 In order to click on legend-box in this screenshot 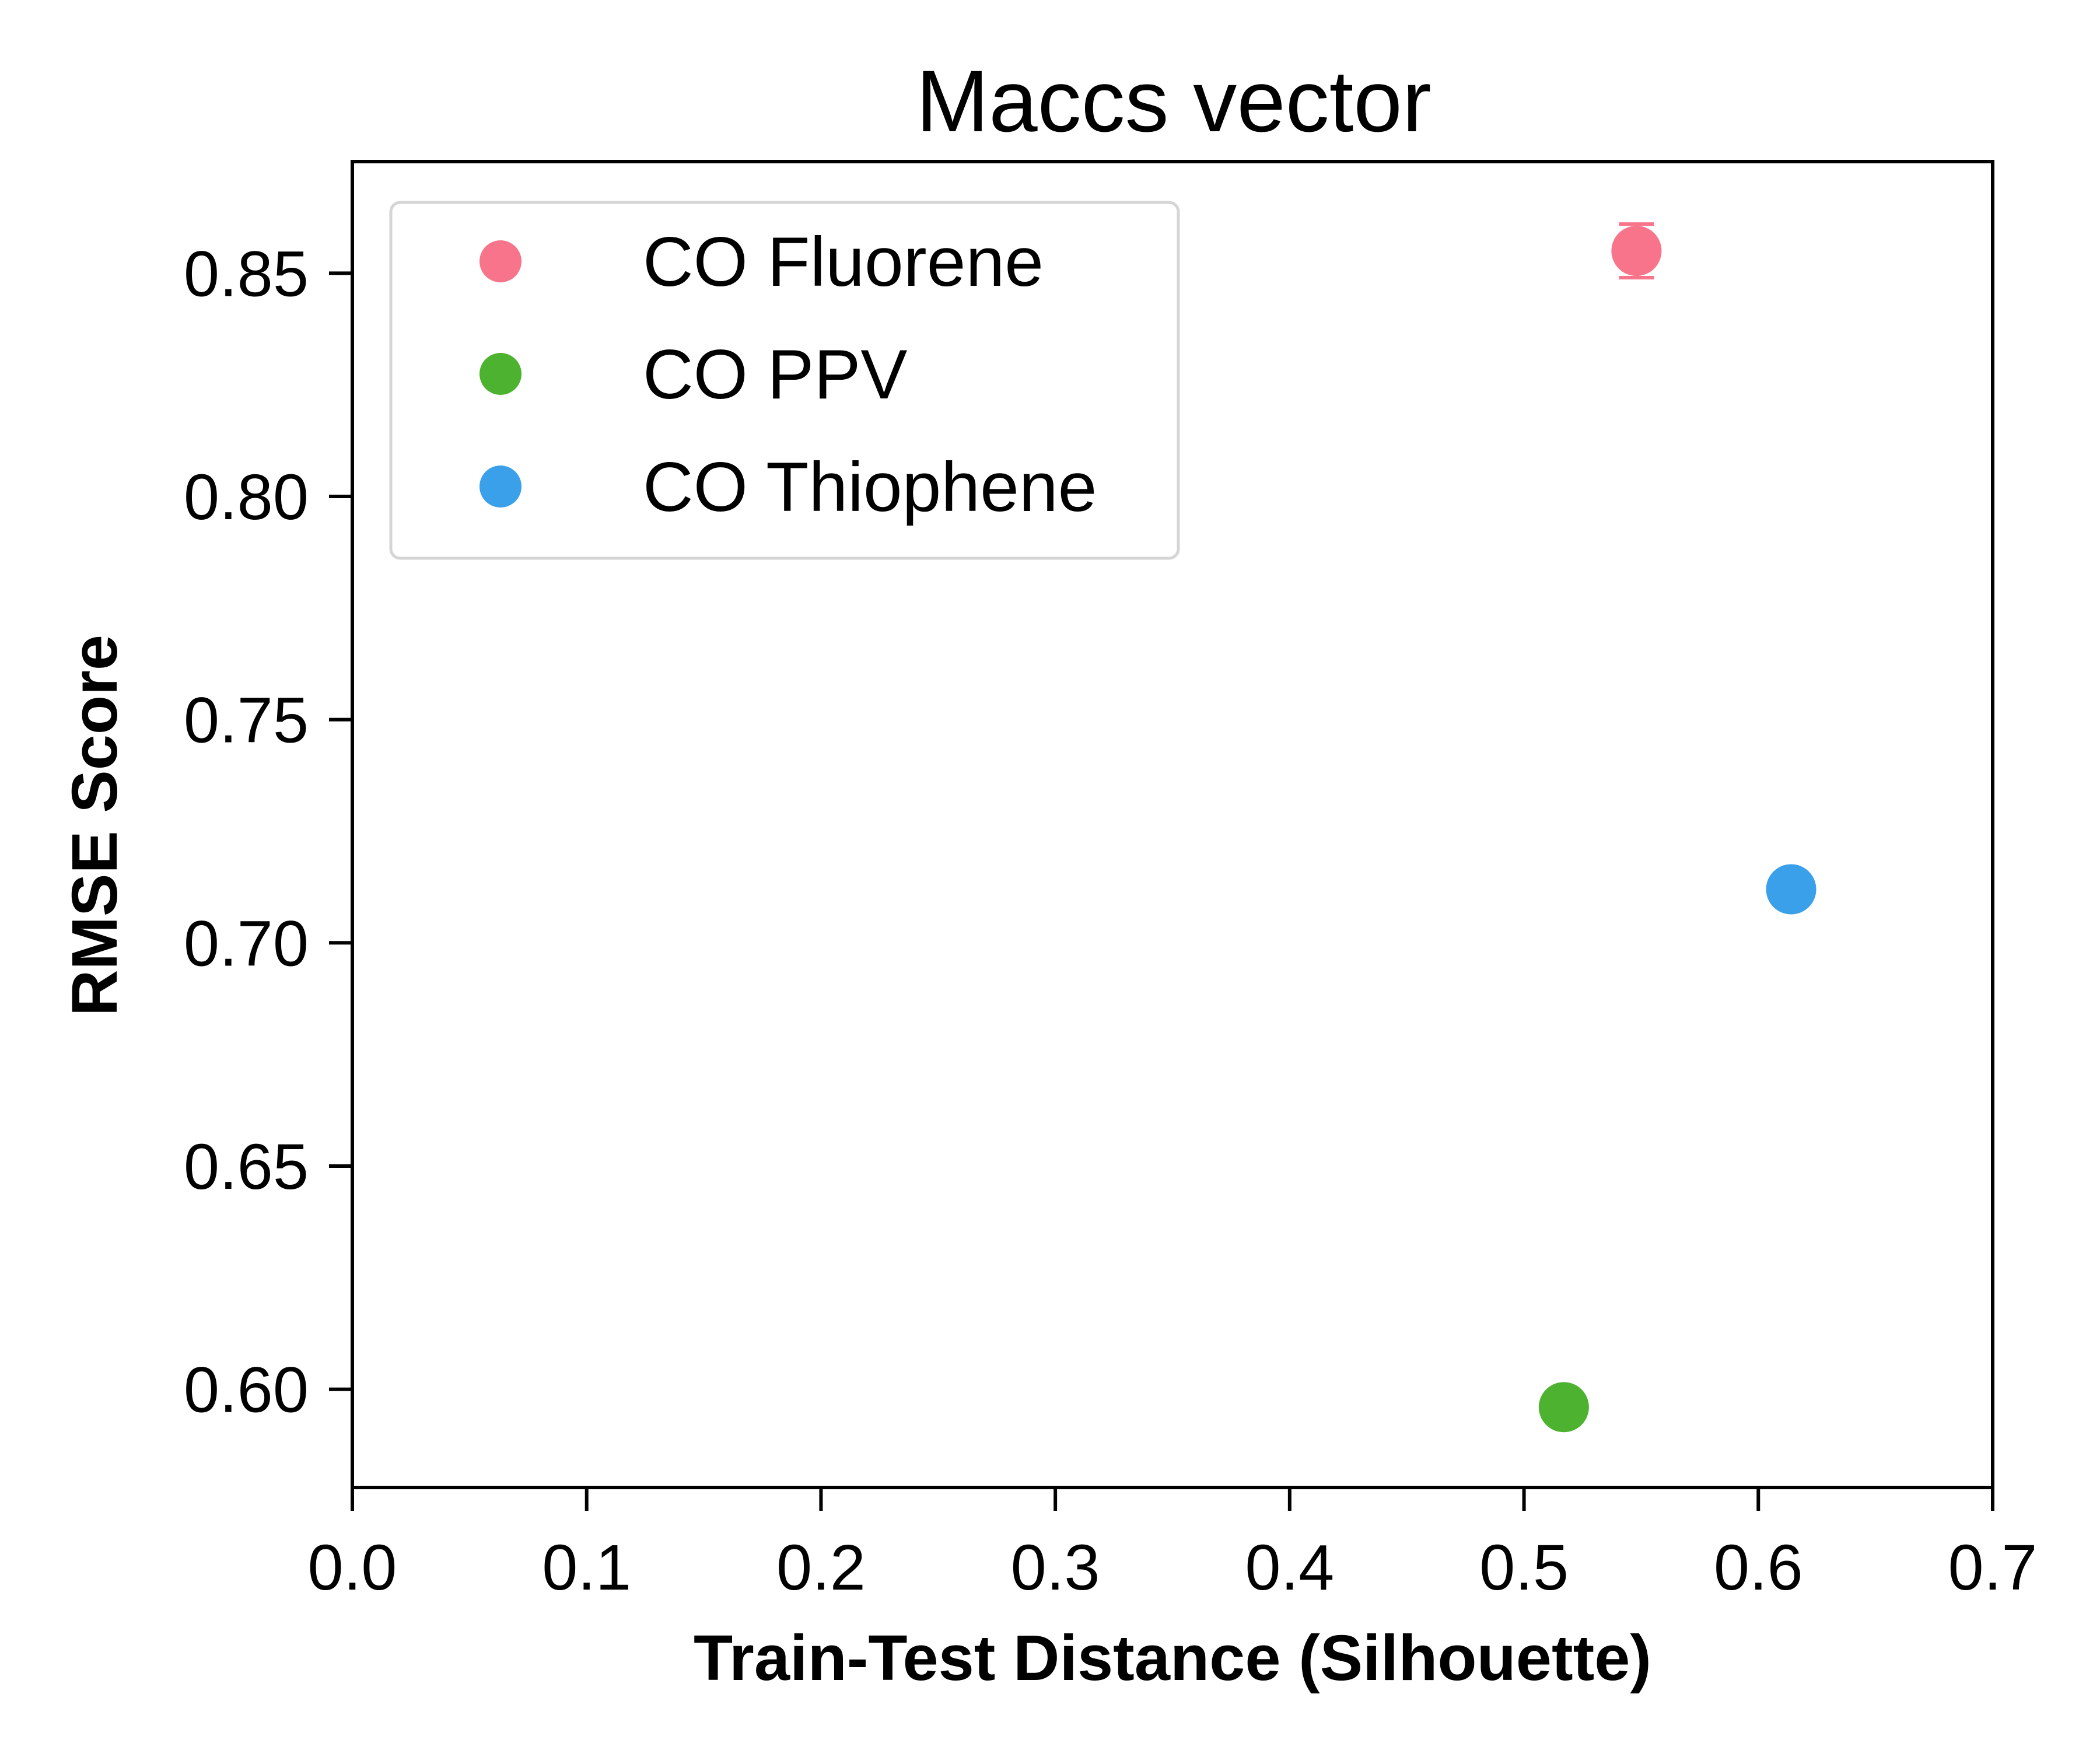, I will do `click(785, 380)`.